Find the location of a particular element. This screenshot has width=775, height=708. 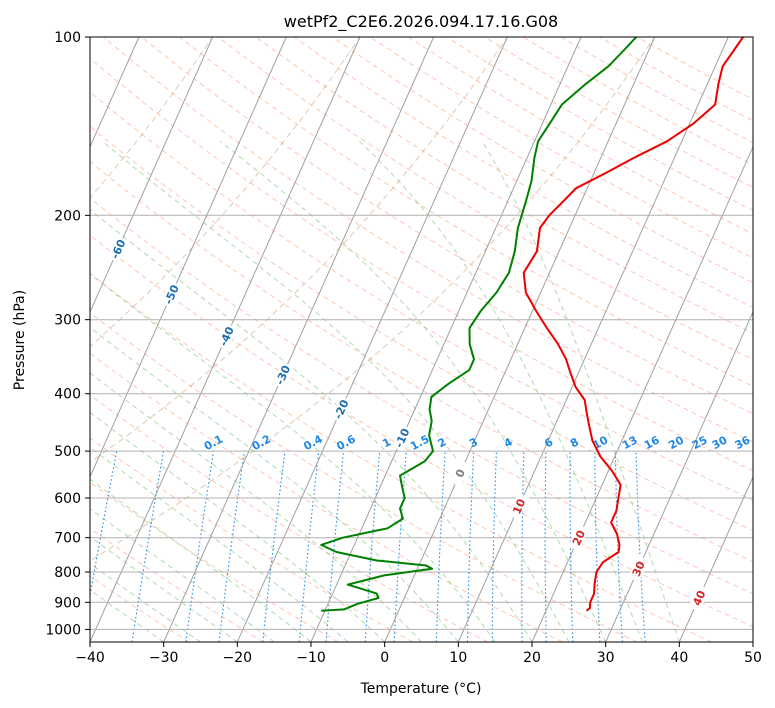

isotherm-label-13: 30 is located at coordinates (639, 569).